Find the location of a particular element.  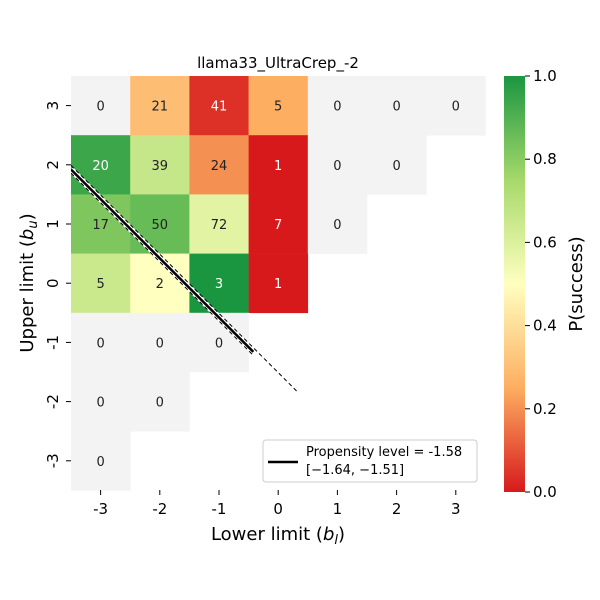

y-tick-label: 3 is located at coordinates (53, 106).